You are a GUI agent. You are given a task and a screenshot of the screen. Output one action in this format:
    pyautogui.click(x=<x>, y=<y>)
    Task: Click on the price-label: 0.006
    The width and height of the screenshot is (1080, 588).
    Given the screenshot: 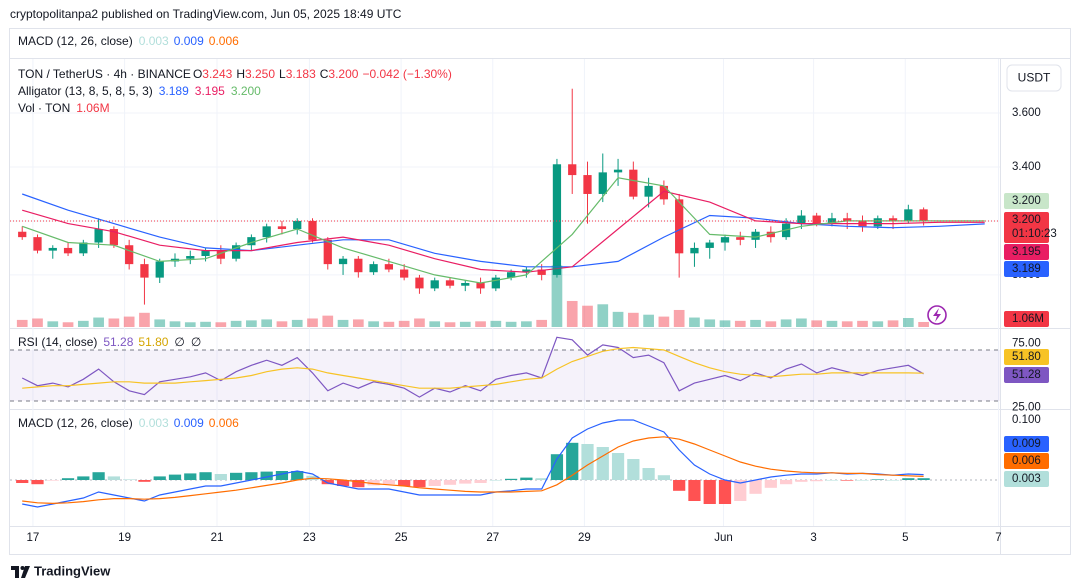 What is the action you would take?
    pyautogui.click(x=1026, y=461)
    